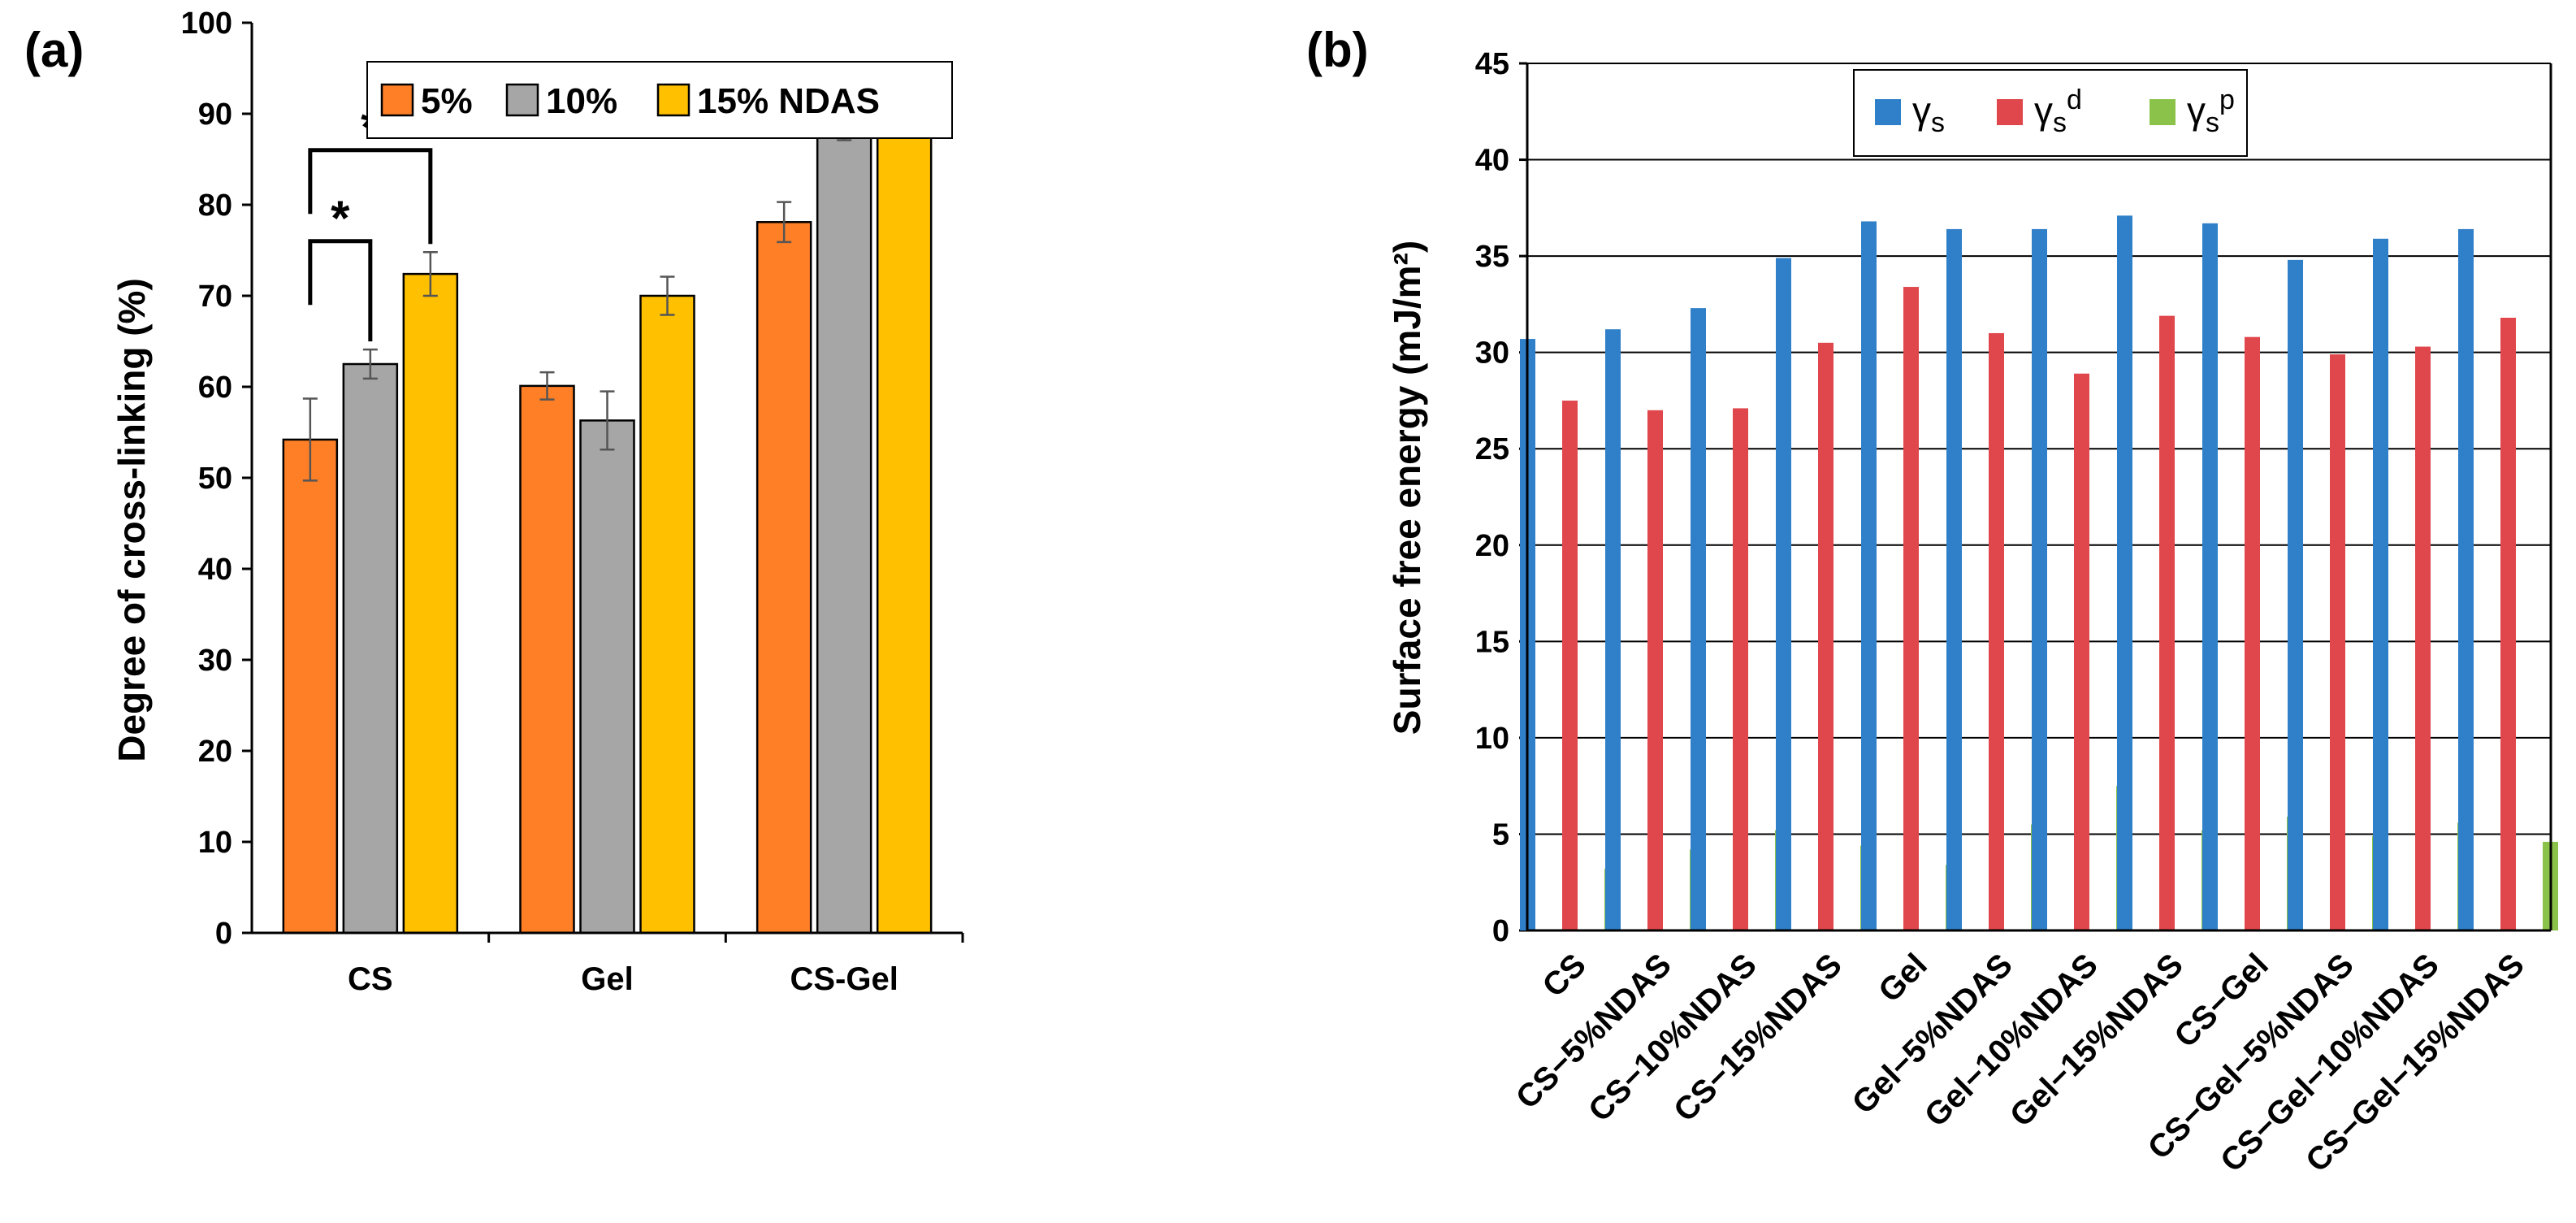 This screenshot has height=1223, width=2576. I want to click on panel-a-y-tick-label: 30, so click(215, 661).